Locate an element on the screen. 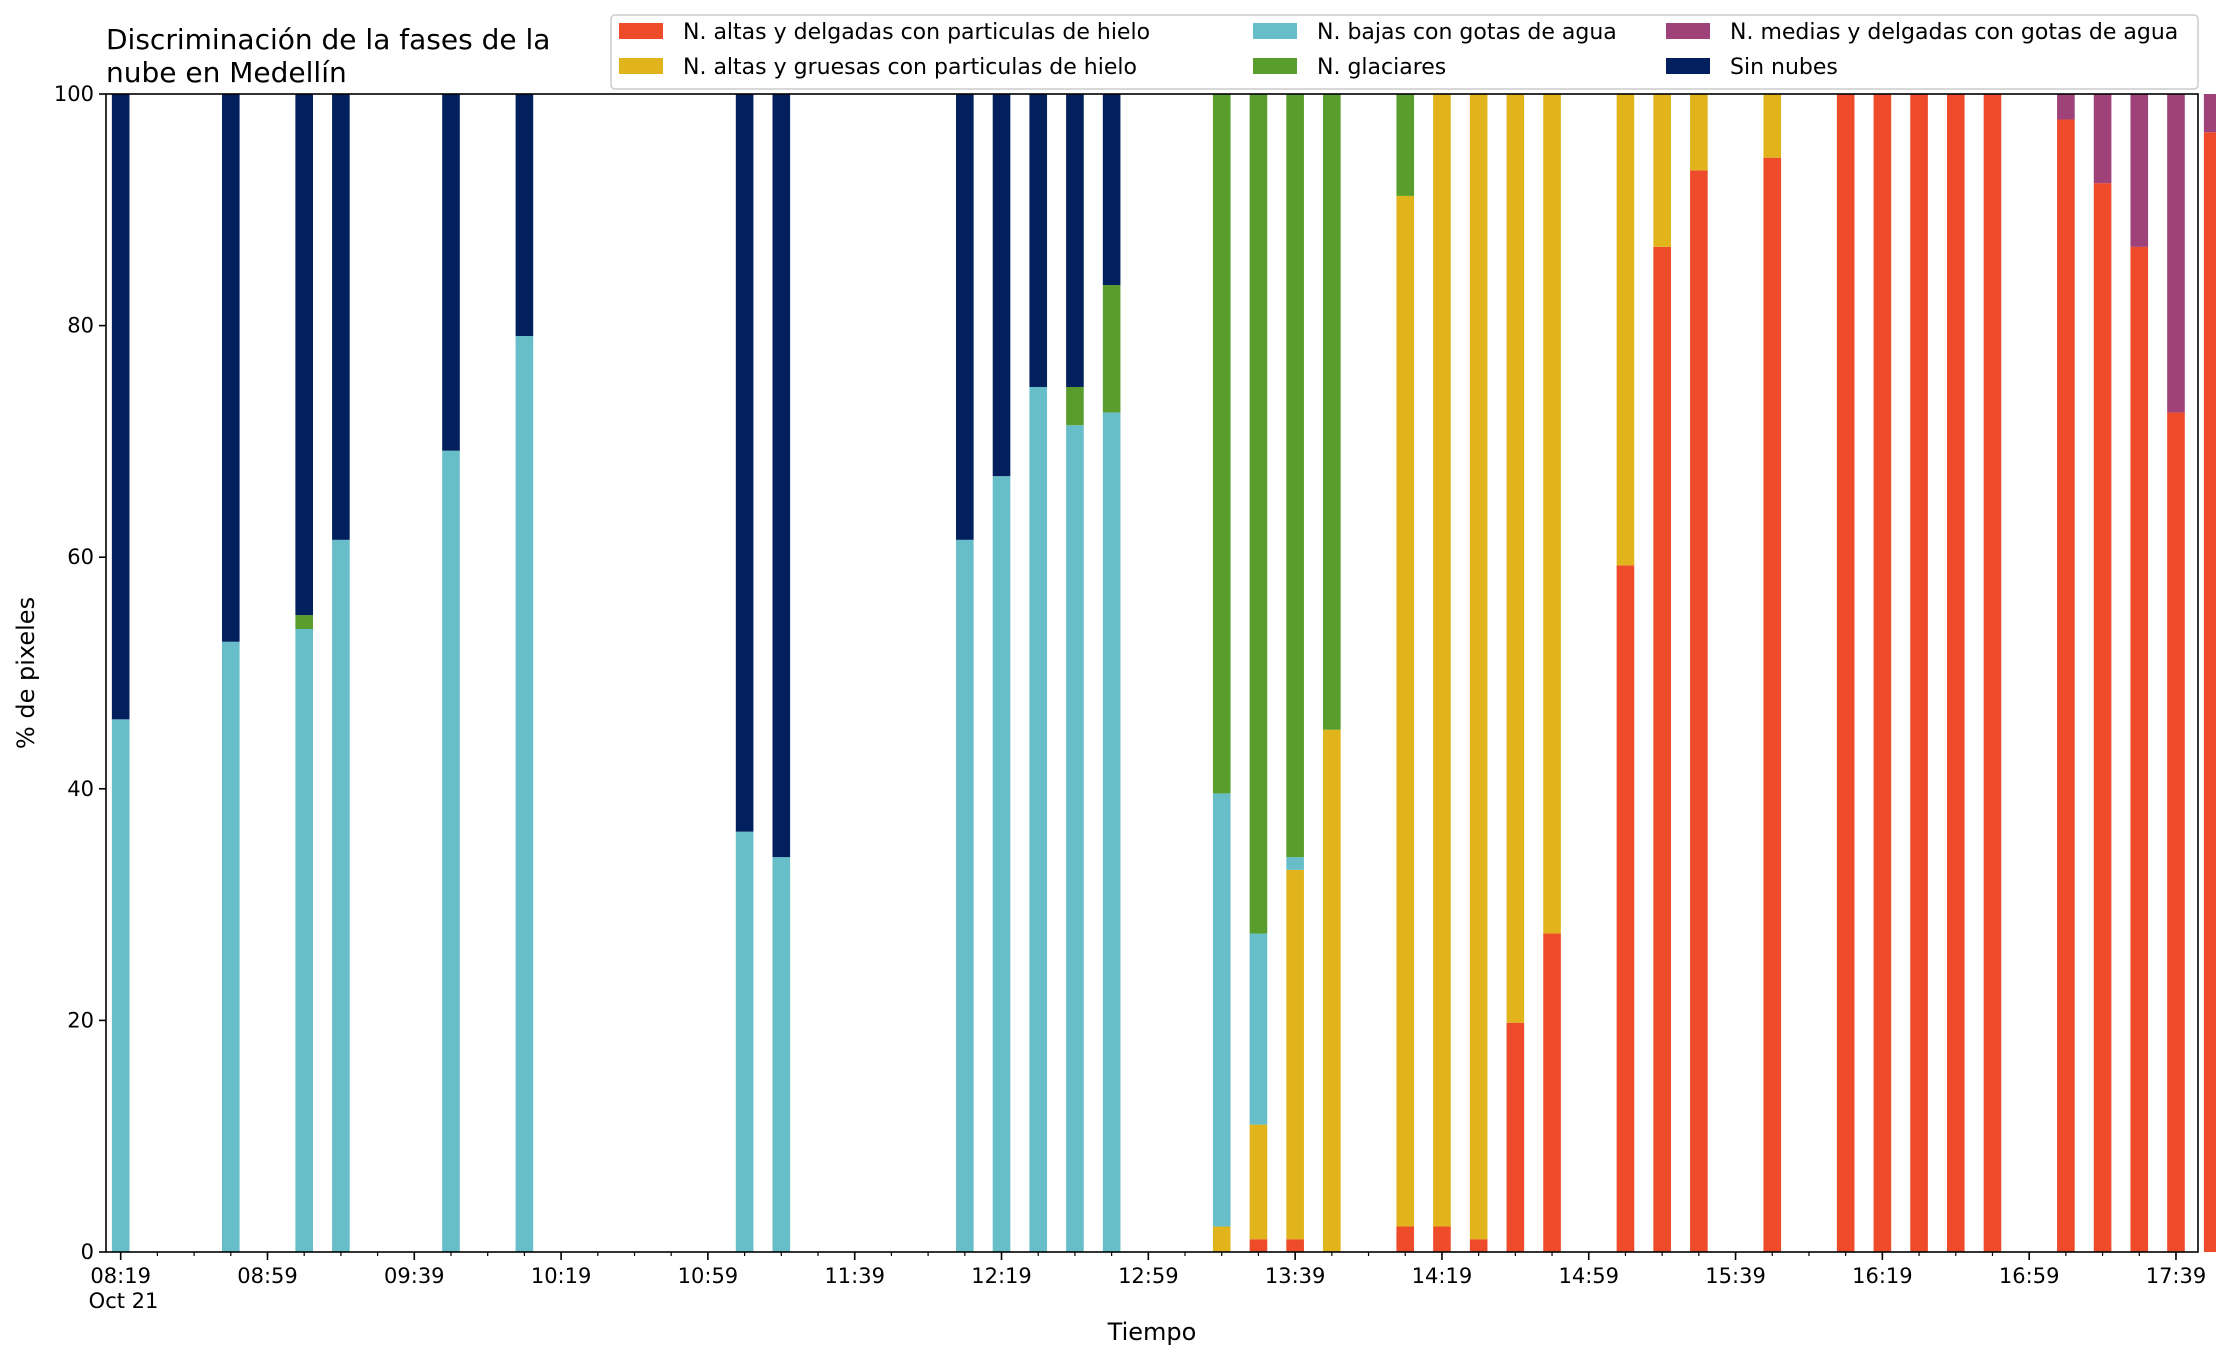 The width and height of the screenshot is (2216, 1355). legend-label-glaciar: N. glaciares is located at coordinates (1381, 67).